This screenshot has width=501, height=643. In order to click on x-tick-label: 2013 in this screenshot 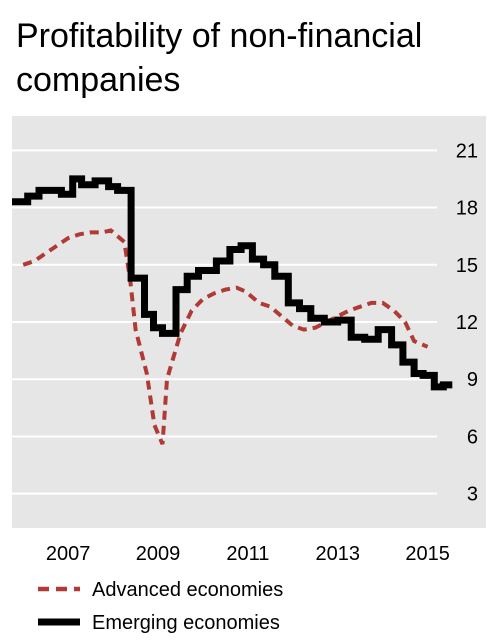, I will do `click(337, 554)`.